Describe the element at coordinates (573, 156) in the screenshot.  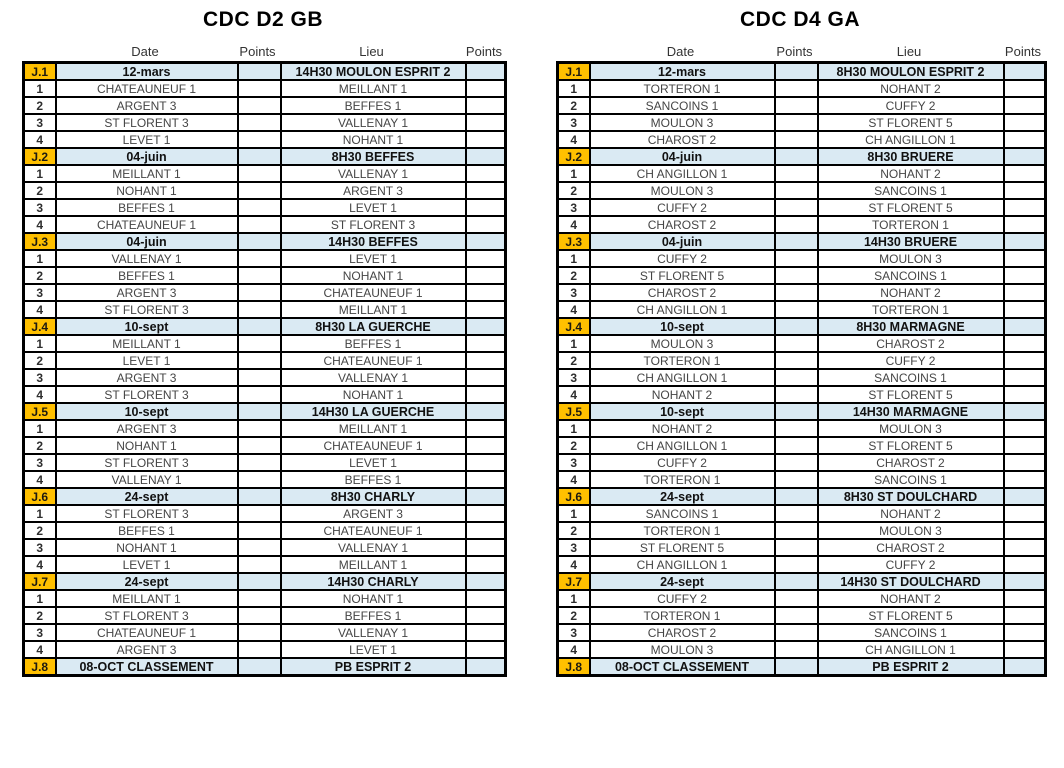
I see `matchday-label: J.2` at that location.